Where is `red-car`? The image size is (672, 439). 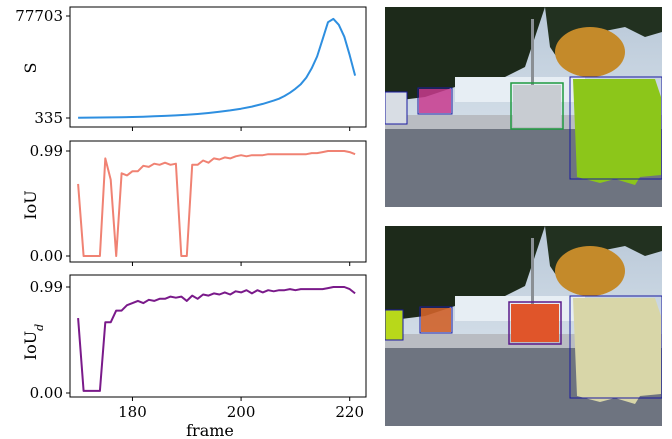 red-car is located at coordinates (535, 323).